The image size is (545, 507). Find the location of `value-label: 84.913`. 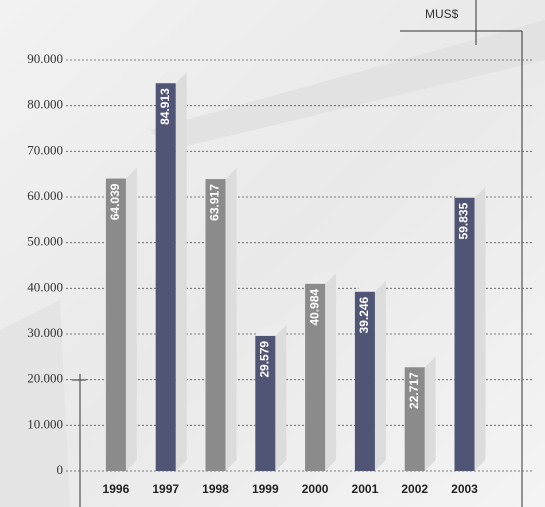

value-label: 84.913 is located at coordinates (165, 106).